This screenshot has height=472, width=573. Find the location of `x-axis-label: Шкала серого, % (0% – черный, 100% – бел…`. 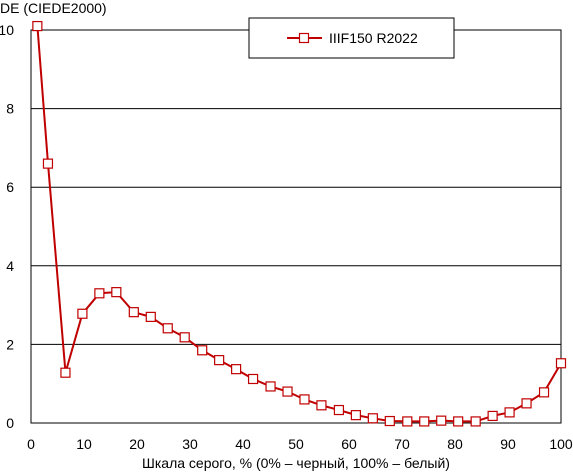

x-axis-label: Шкала серого, % (0% – черный, 100% – бел… is located at coordinates (296, 463).